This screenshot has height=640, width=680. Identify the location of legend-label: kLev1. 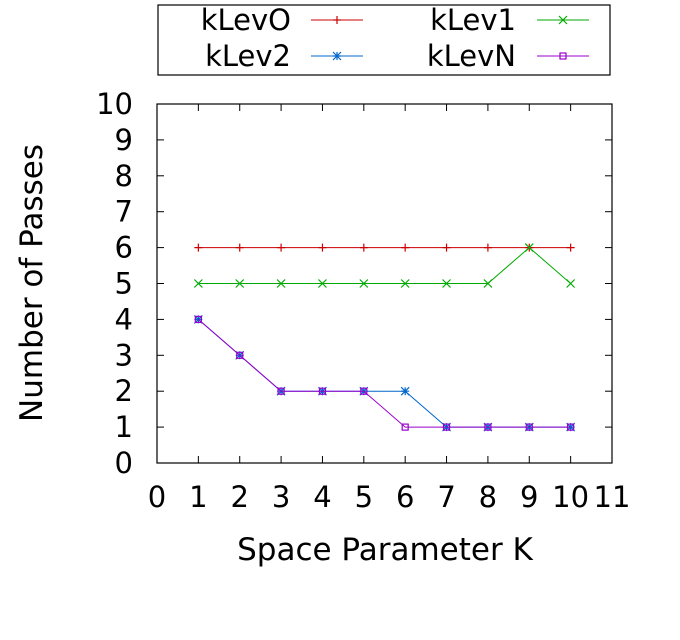
(473, 20).